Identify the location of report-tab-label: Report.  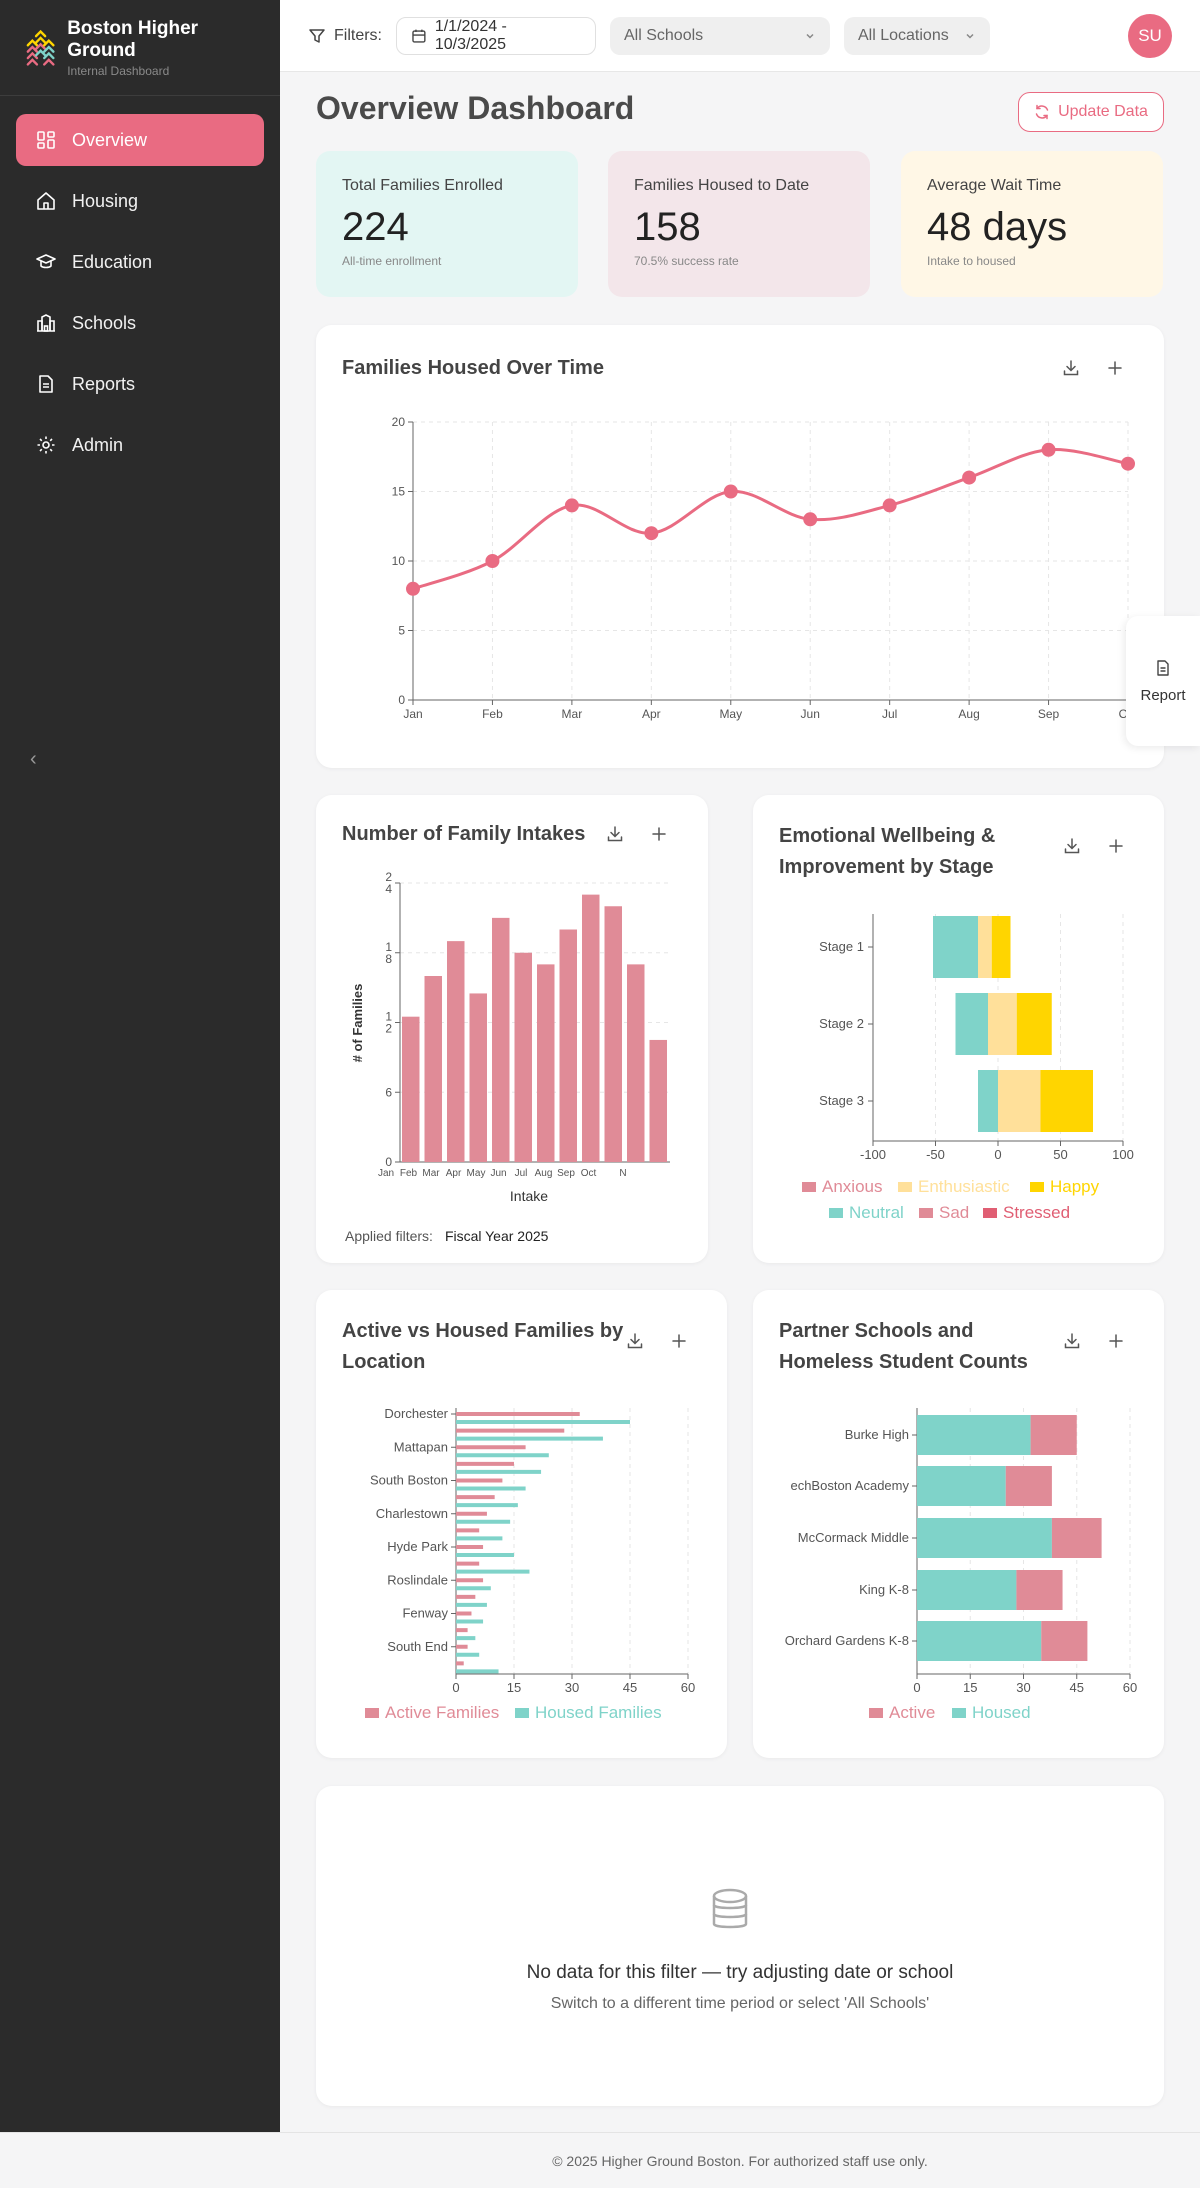
(1163, 695).